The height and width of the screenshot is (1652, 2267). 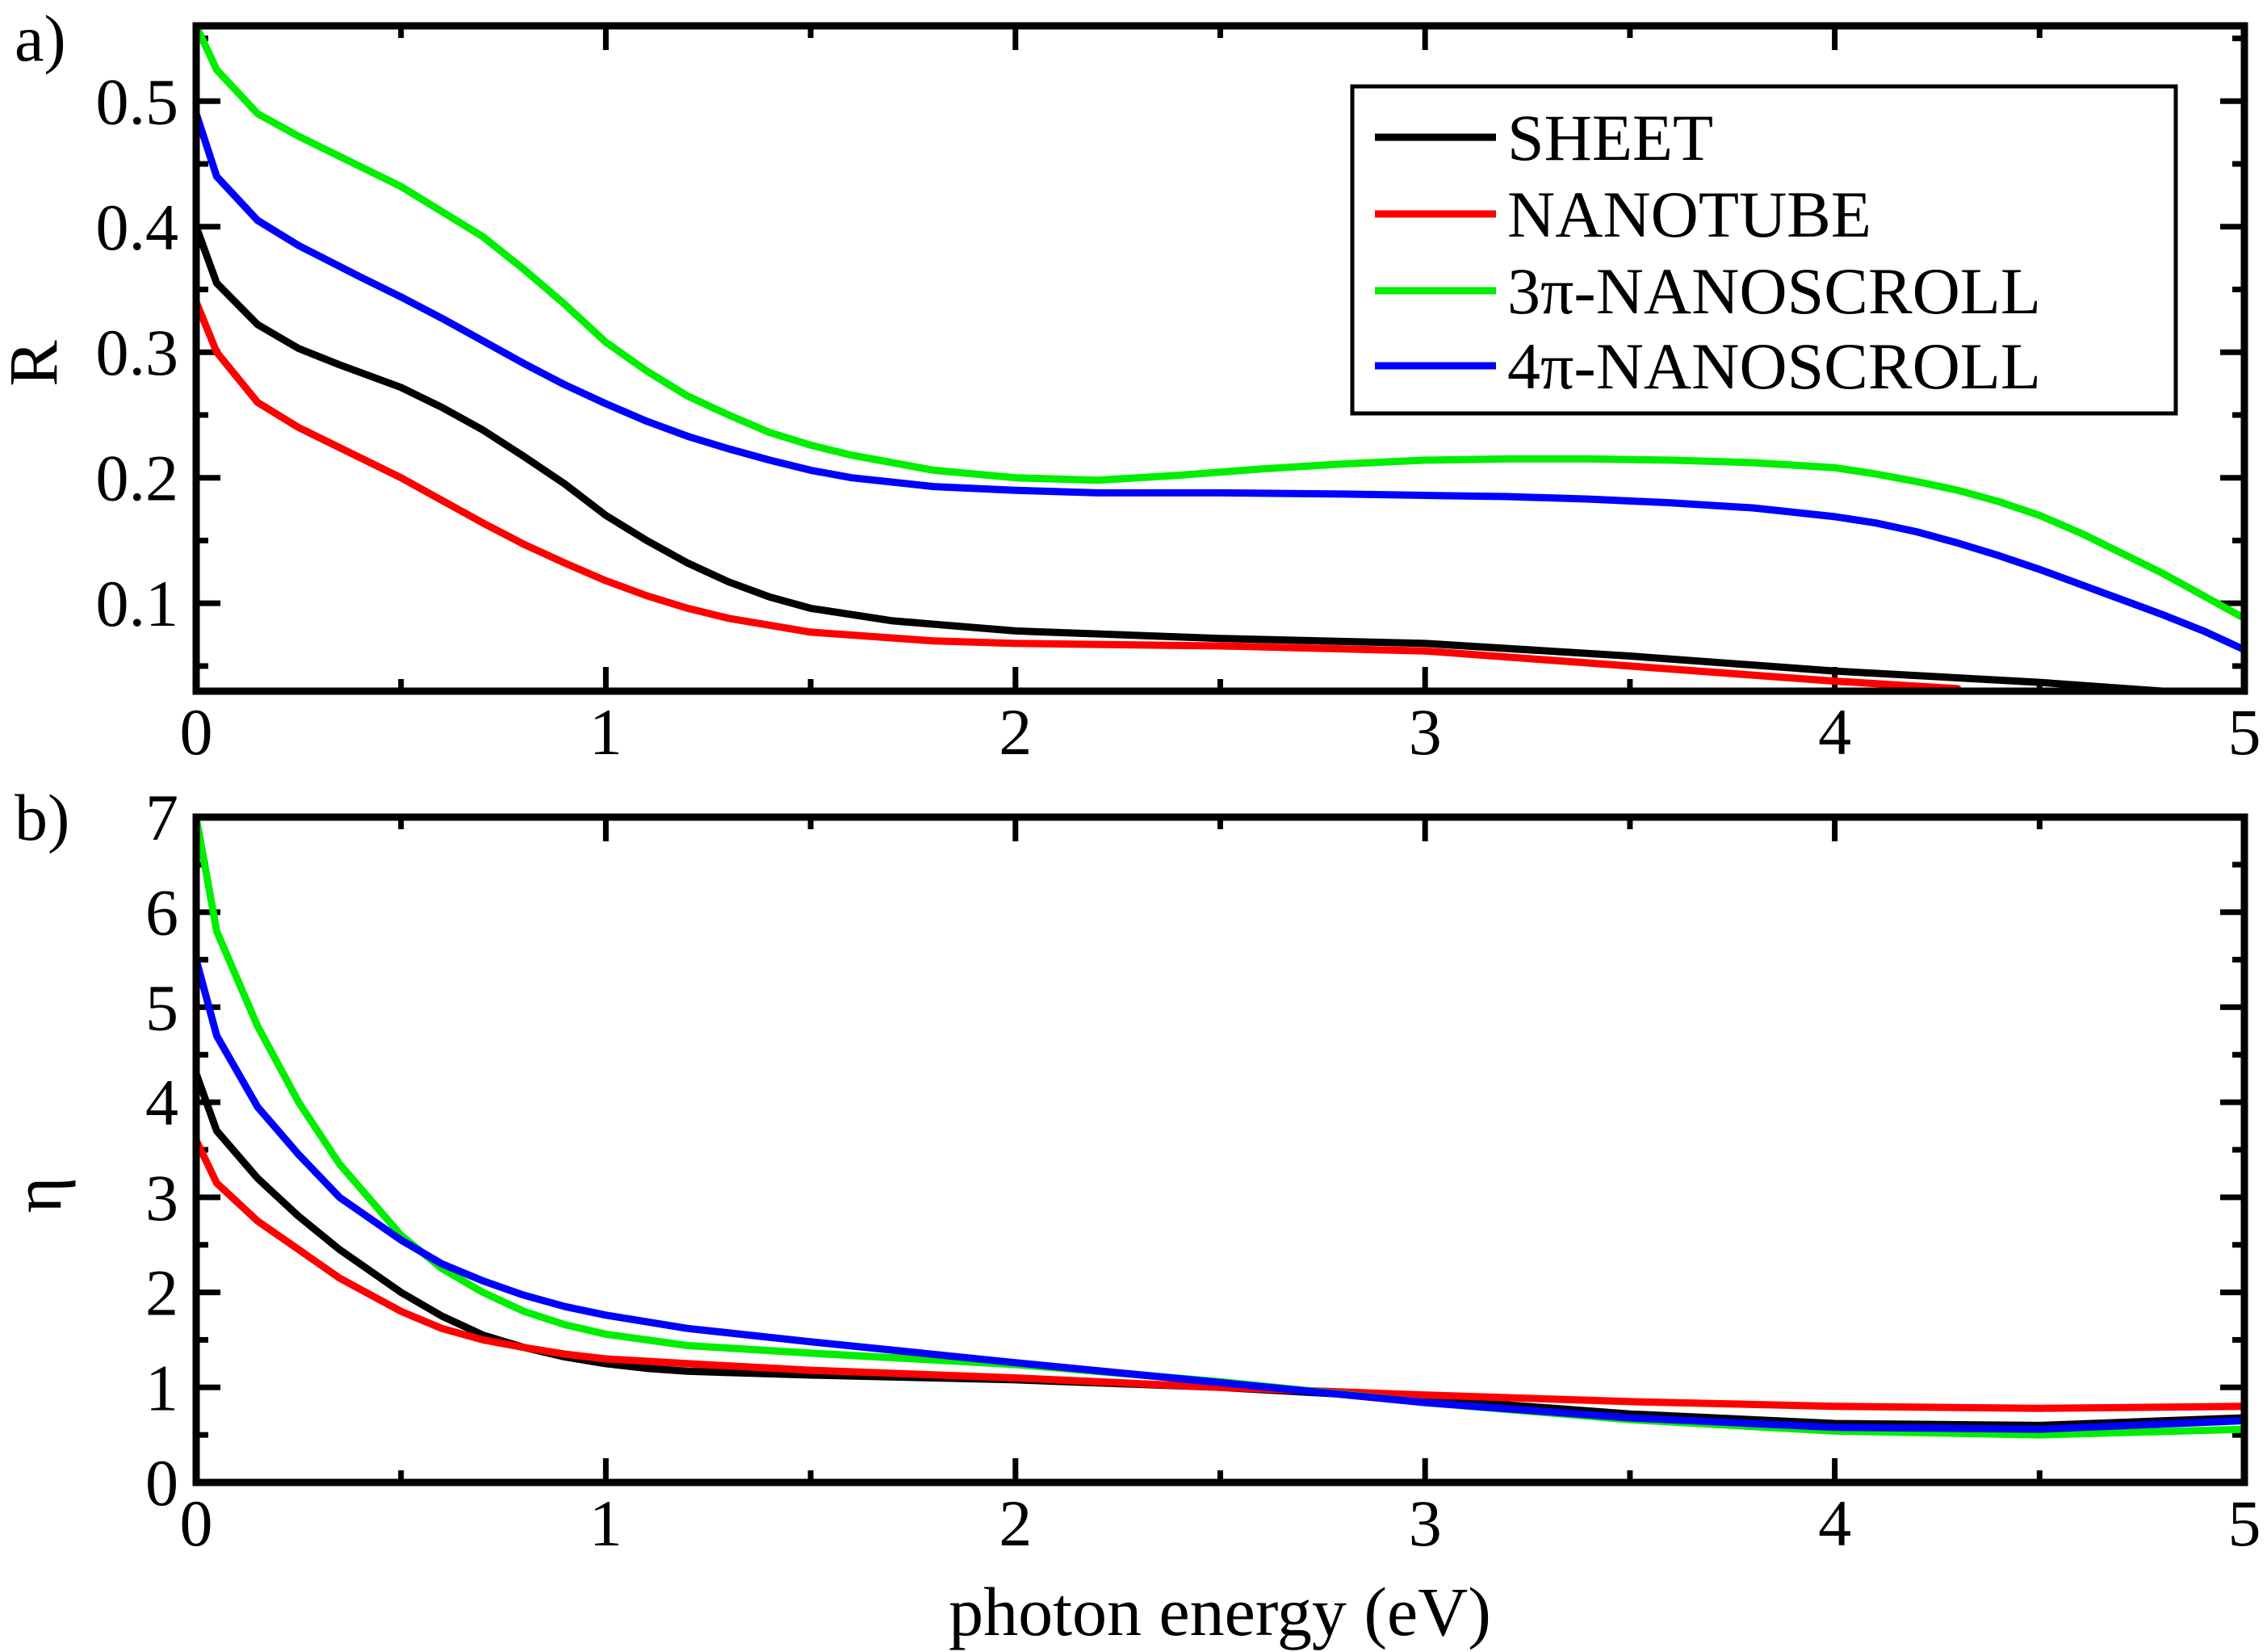 I want to click on y-tick-label-b: 2, so click(x=161, y=1293).